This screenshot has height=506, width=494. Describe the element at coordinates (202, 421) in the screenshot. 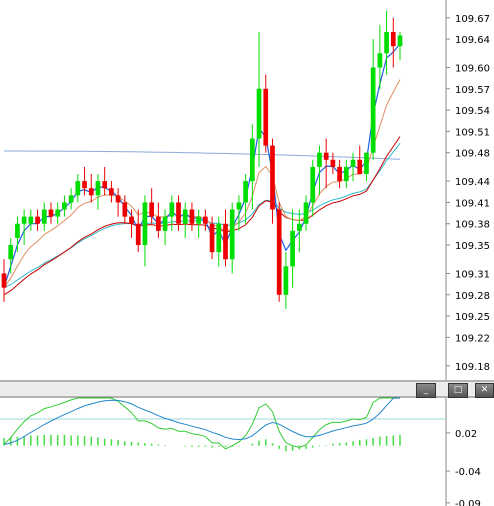

I see `signal-line` at that location.